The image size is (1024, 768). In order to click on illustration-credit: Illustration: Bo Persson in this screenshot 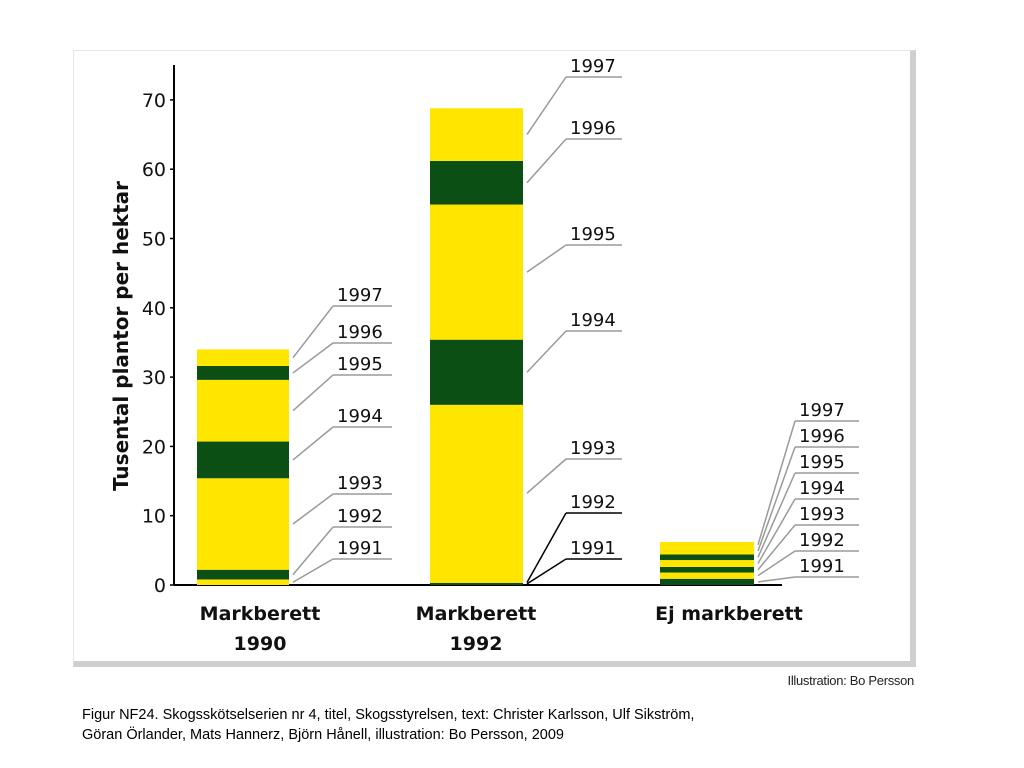, I will do `click(851, 680)`.